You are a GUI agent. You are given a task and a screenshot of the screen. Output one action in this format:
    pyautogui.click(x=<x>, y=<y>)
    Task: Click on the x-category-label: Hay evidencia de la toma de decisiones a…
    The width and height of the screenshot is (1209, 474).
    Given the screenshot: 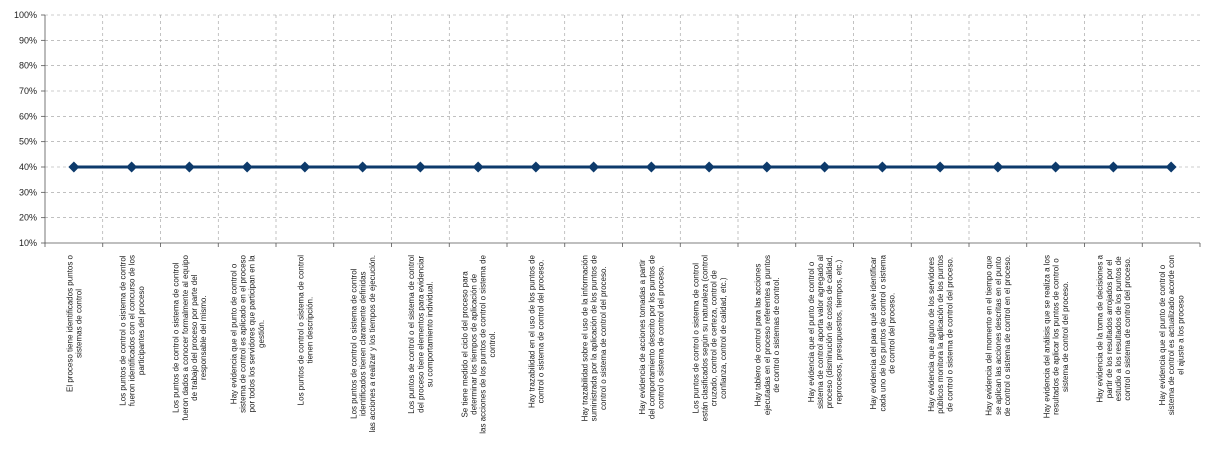 What is the action you would take?
    pyautogui.click(x=1114, y=328)
    